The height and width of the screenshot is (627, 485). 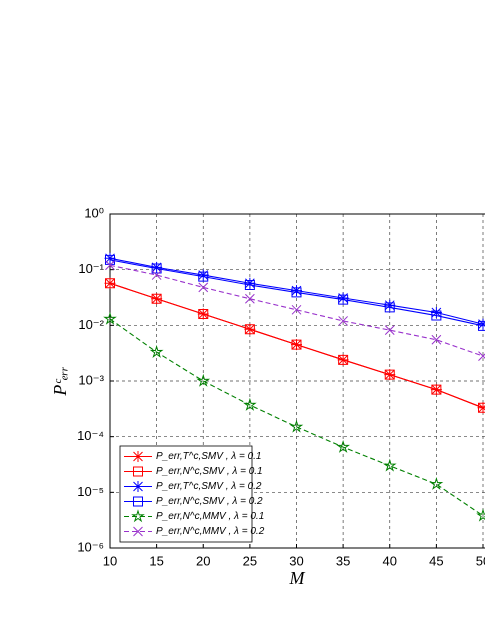 I want to click on y-tick-label: 10⁻³, so click(x=91, y=379).